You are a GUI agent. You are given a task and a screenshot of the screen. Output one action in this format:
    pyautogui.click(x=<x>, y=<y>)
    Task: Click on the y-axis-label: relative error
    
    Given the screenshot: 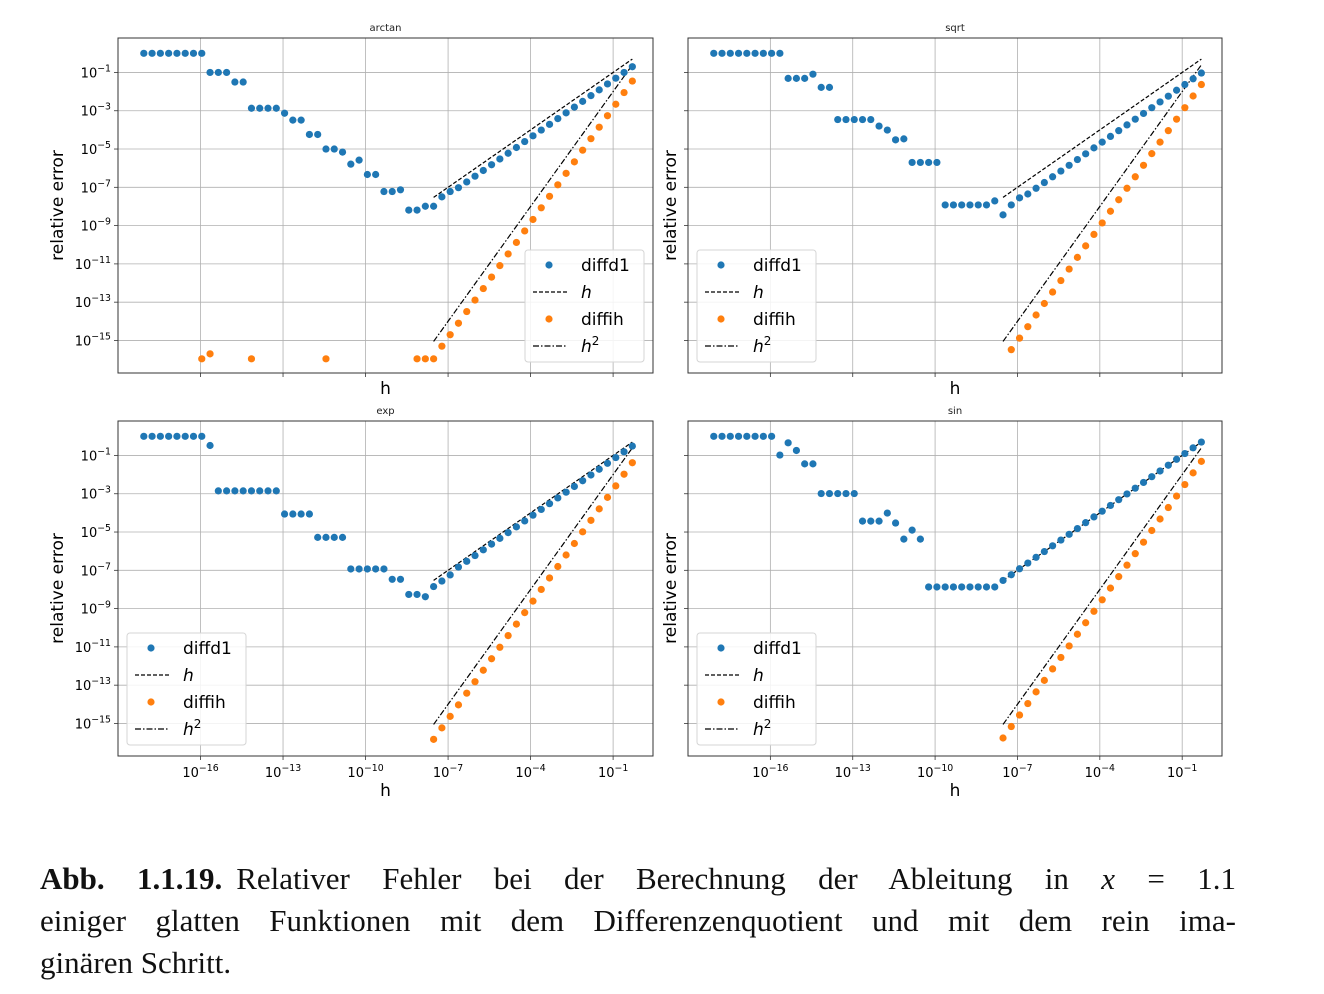 What is the action you would take?
    pyautogui.click(x=58, y=588)
    